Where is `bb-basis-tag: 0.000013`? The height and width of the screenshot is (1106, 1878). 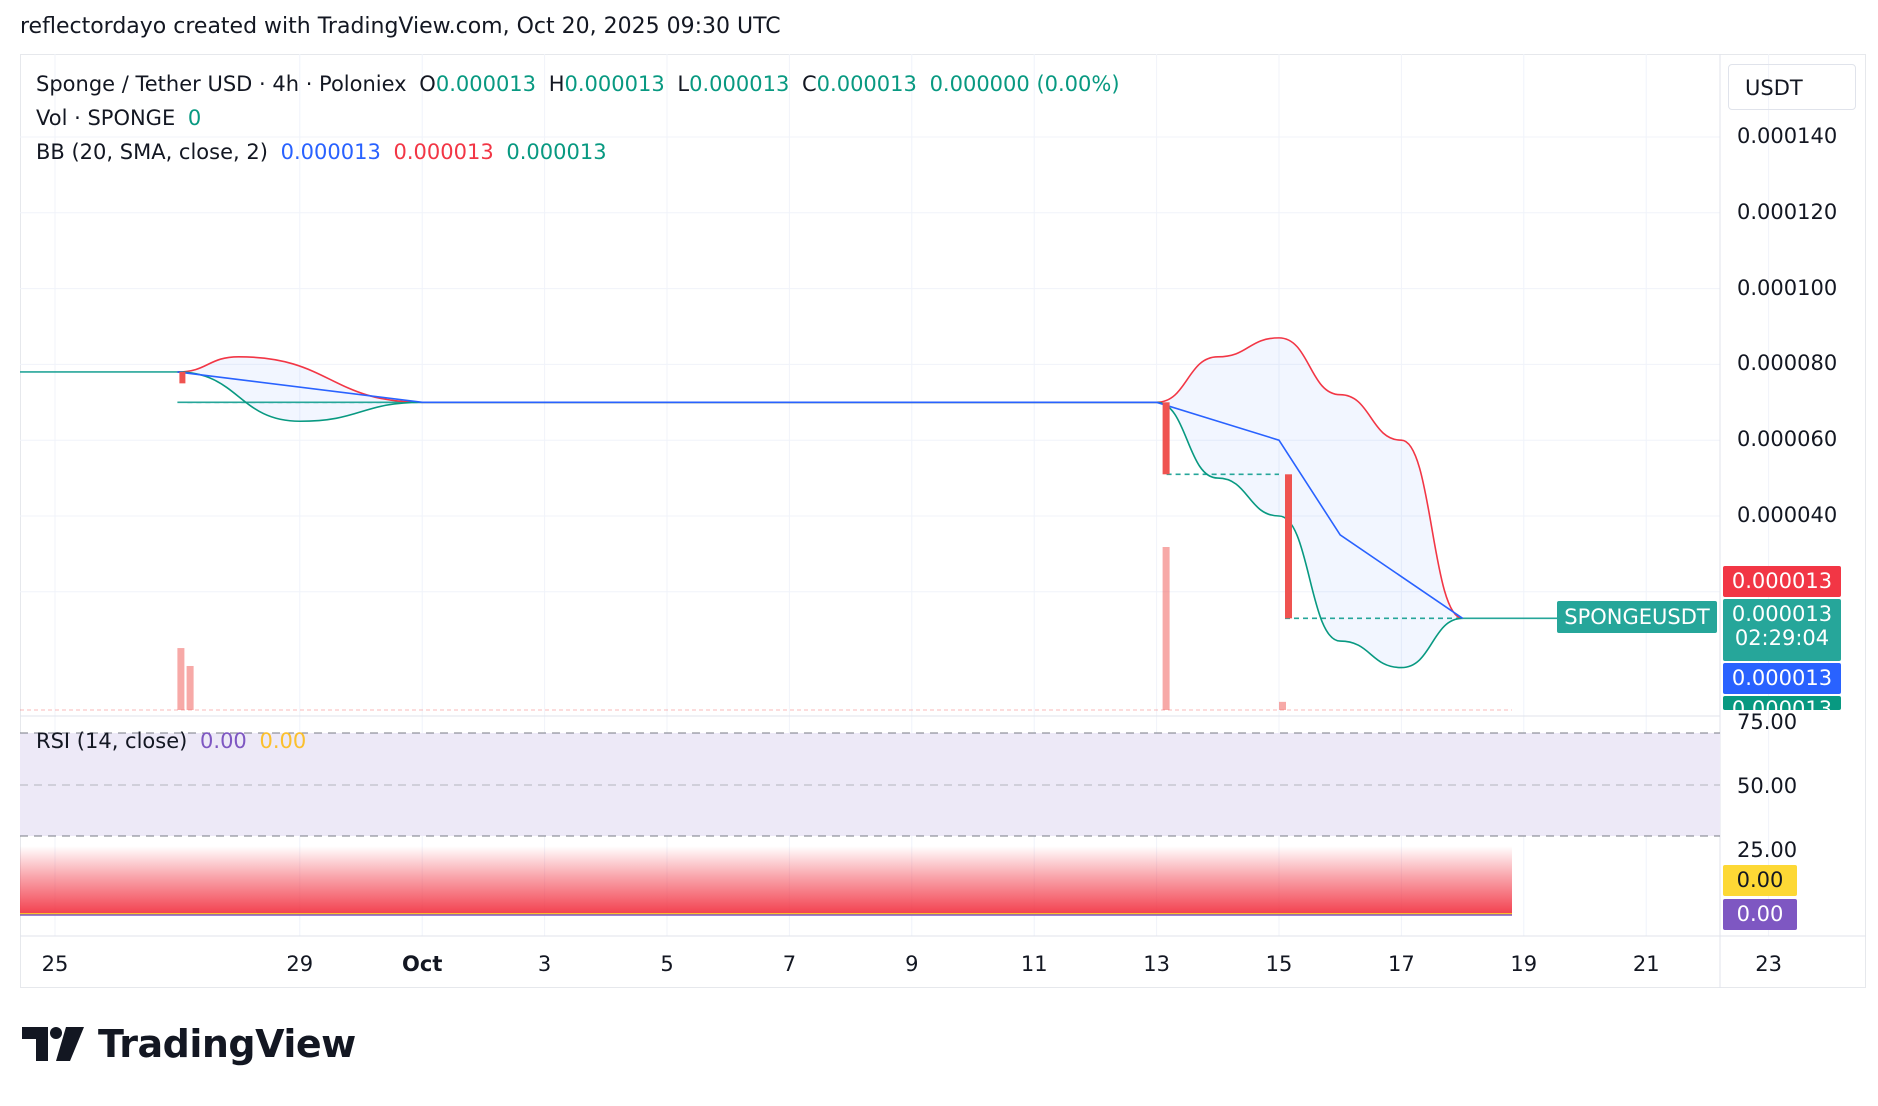
bb-basis-tag: 0.000013 is located at coordinates (1782, 678).